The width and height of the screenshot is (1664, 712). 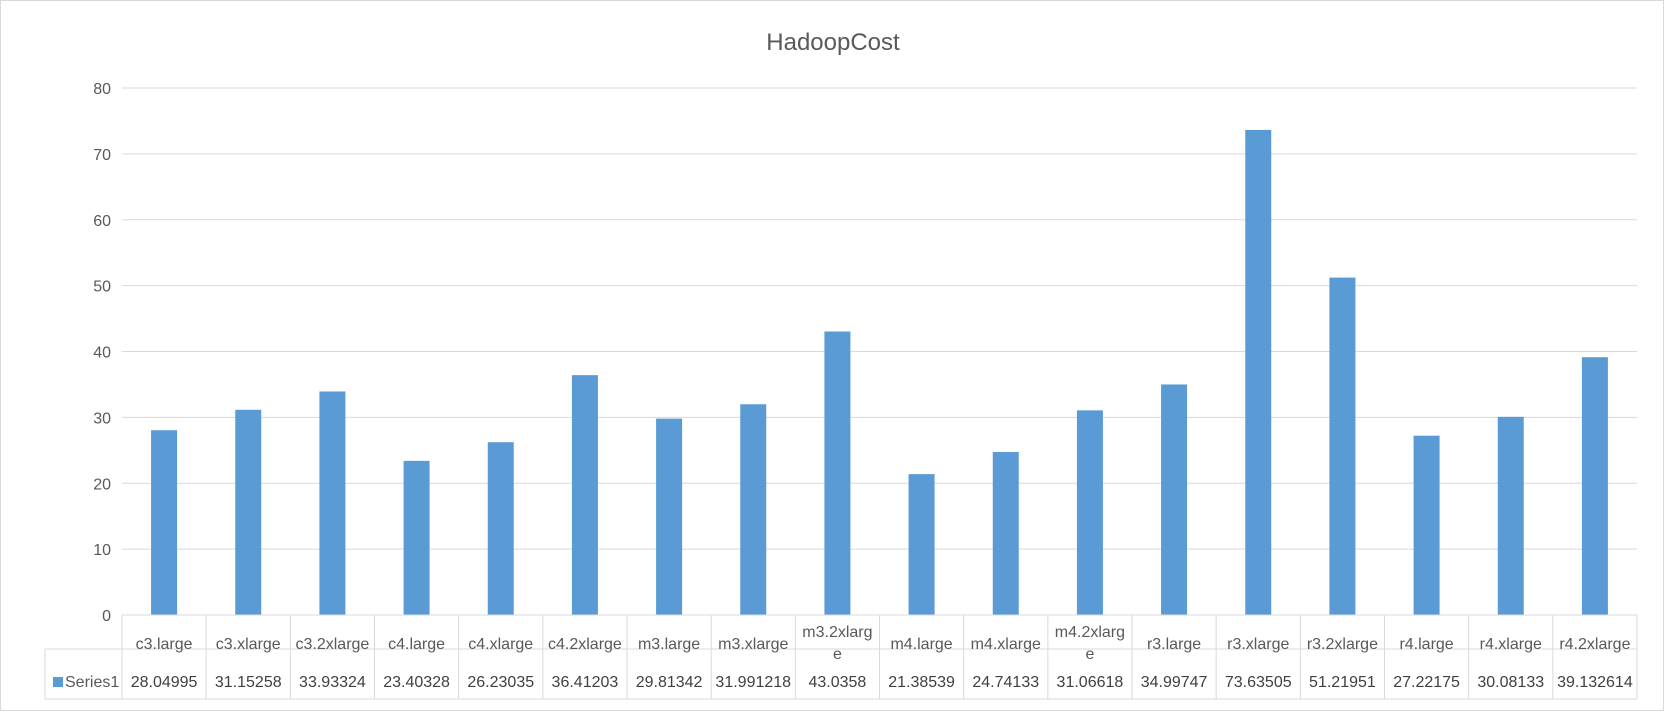 What do you see at coordinates (1342, 682) in the screenshot?
I see `data-table-value: 51.21951` at bounding box center [1342, 682].